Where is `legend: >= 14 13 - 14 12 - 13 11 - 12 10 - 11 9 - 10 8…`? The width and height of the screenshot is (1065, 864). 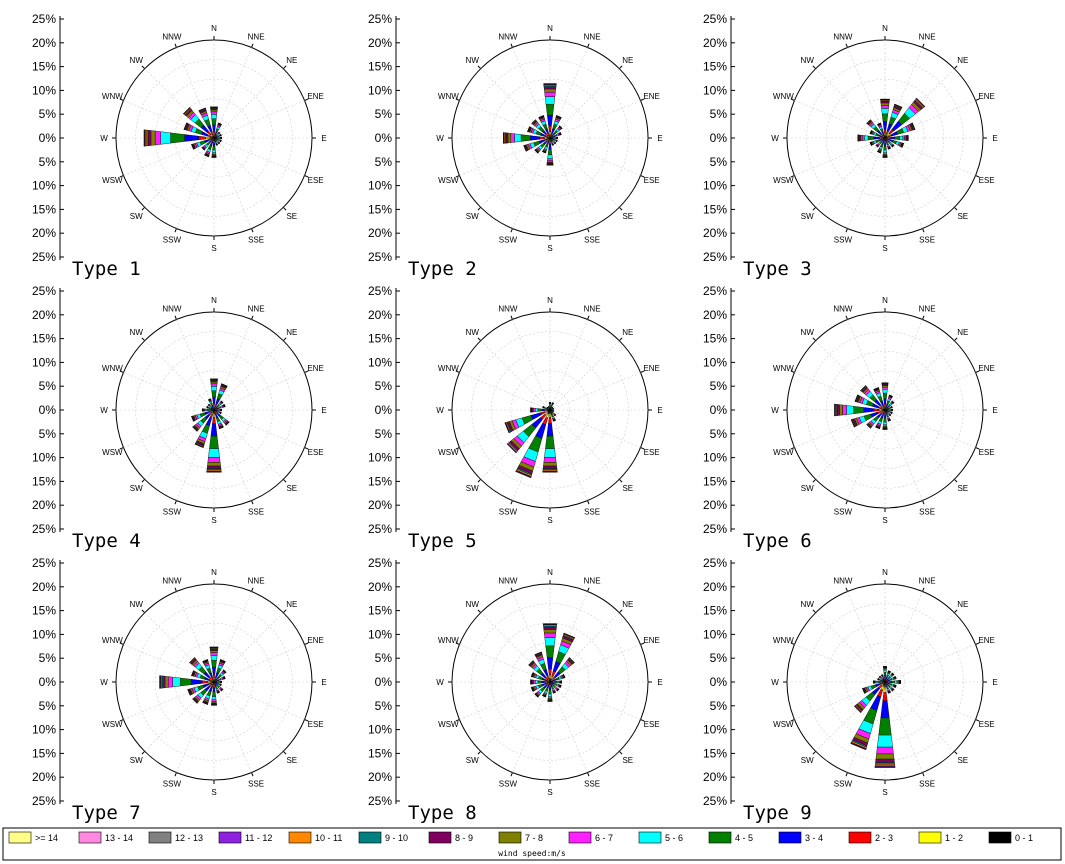
legend: >= 14 13 - 14 12 - 13 11 - 12 10 - 11 9 - 10 8… is located at coordinates (532, 844).